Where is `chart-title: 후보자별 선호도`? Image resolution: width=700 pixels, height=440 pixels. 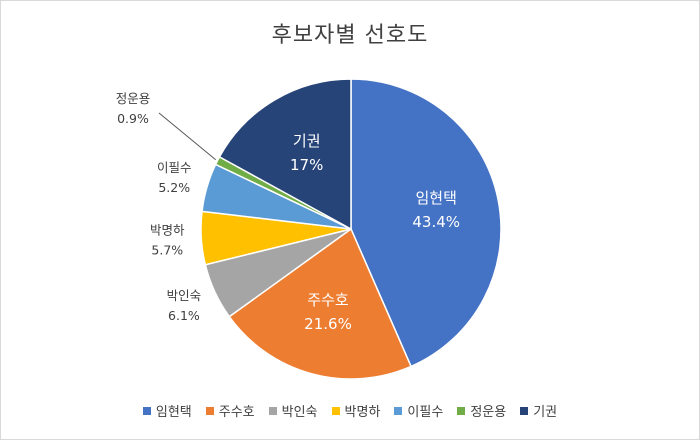
chart-title: 후보자별 선호도 is located at coordinates (350, 35).